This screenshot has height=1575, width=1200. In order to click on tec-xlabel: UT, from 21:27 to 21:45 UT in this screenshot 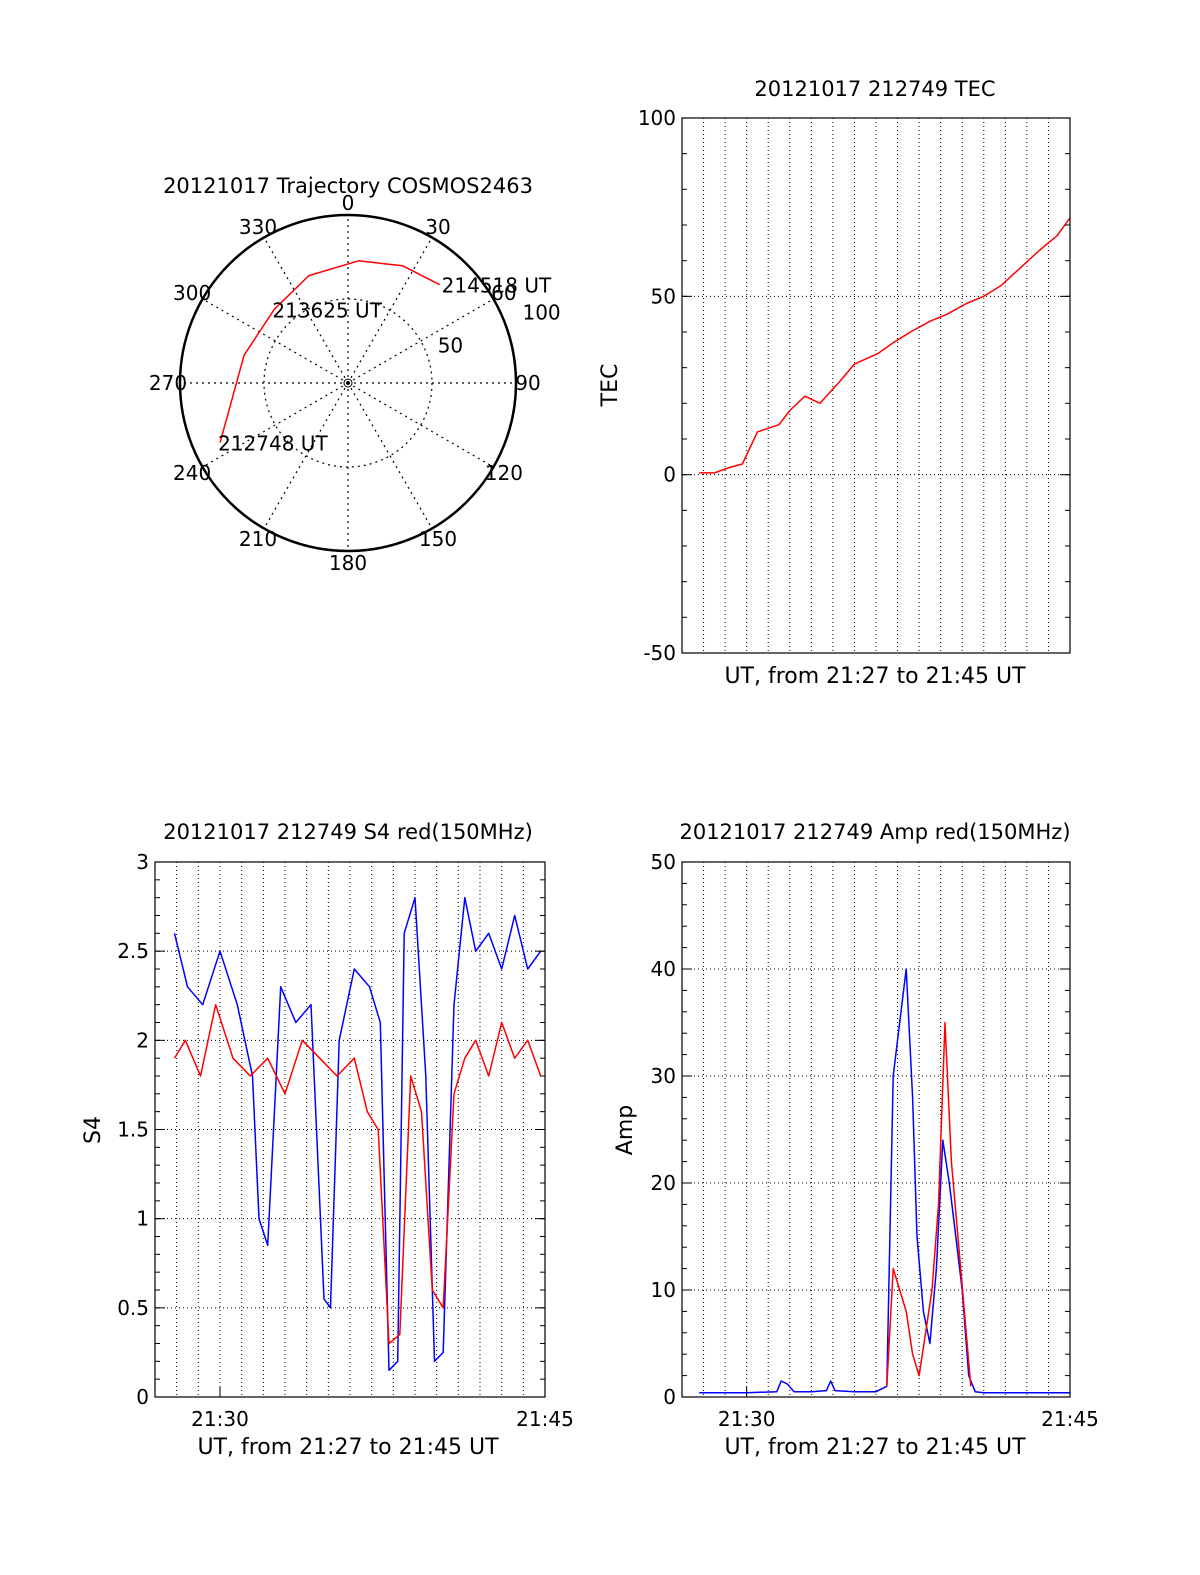, I will do `click(875, 676)`.